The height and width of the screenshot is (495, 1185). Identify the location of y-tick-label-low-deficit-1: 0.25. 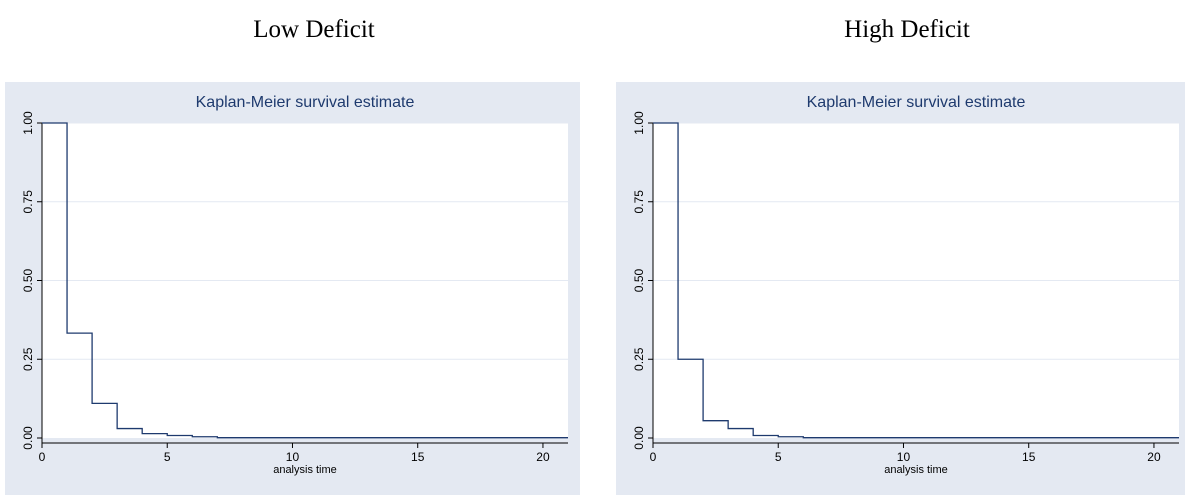
(28, 359).